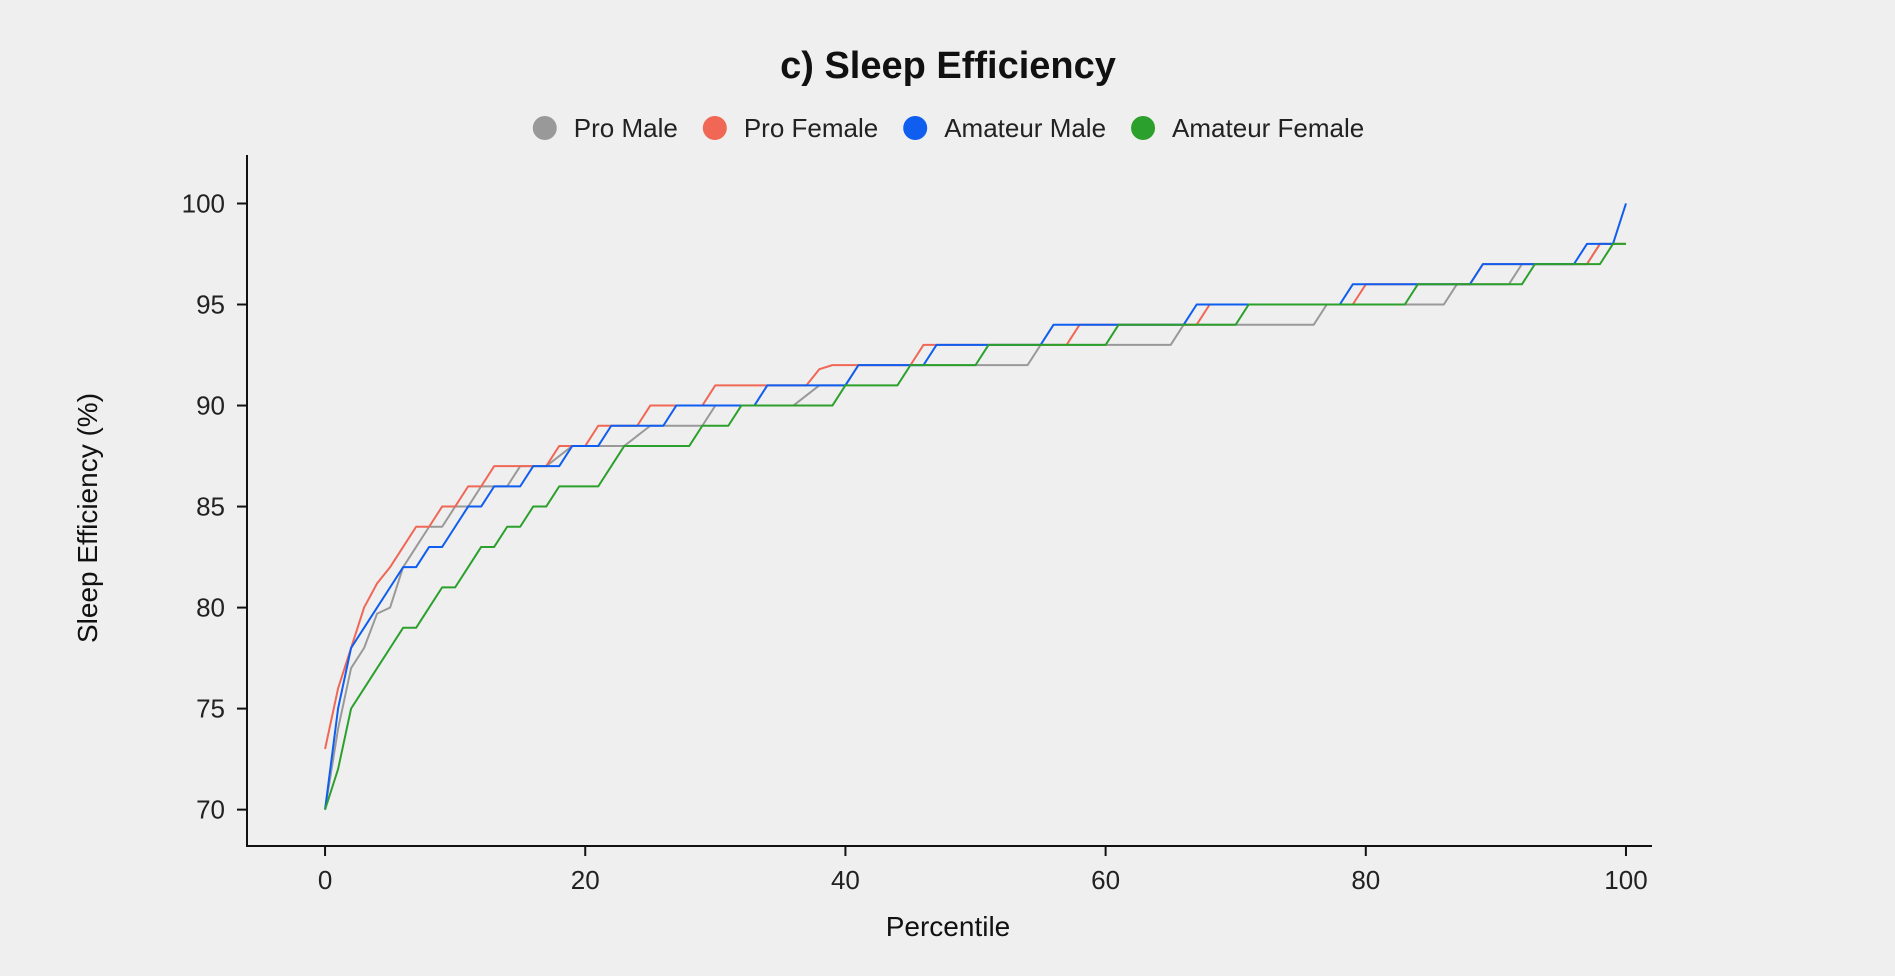 The image size is (1895, 976). What do you see at coordinates (948, 66) in the screenshot?
I see `chart-title: c) Sleep Efficiency` at bounding box center [948, 66].